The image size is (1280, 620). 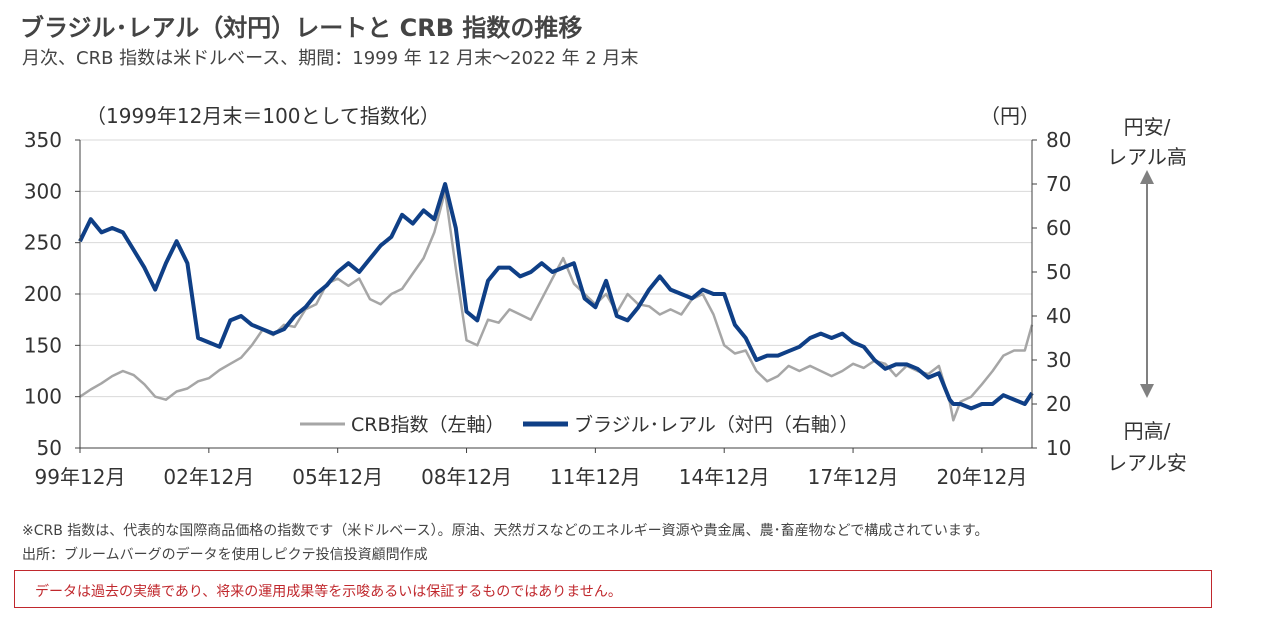 I want to click on x-tick-label: 17年12月, so click(x=853, y=477).